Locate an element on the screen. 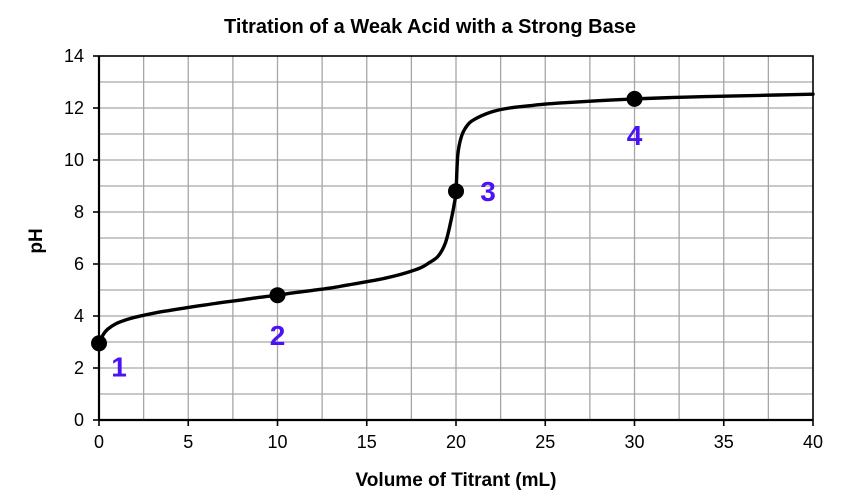  x-tick-label: 35 is located at coordinates (724, 442).